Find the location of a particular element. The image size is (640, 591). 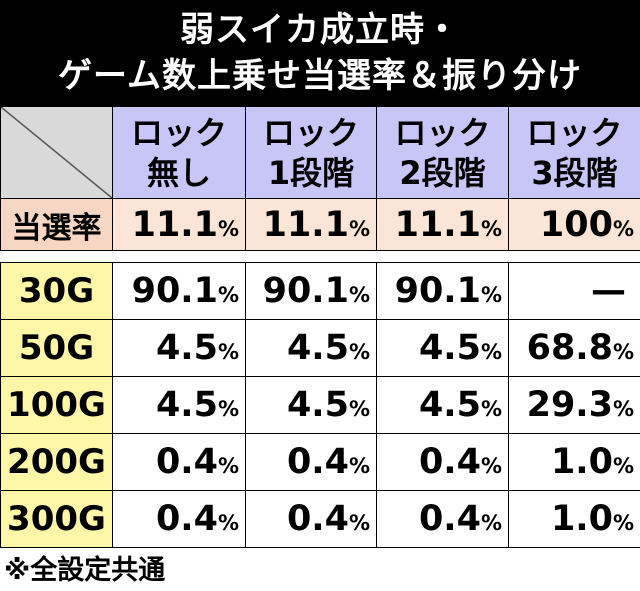

row-label: 30G is located at coordinates (56, 291).